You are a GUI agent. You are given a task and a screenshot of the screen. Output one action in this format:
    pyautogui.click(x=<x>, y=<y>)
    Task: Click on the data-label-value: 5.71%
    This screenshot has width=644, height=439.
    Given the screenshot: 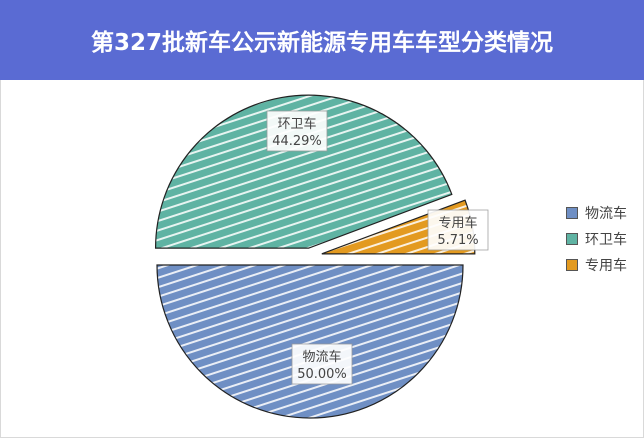 What is the action you would take?
    pyautogui.click(x=457, y=240)
    